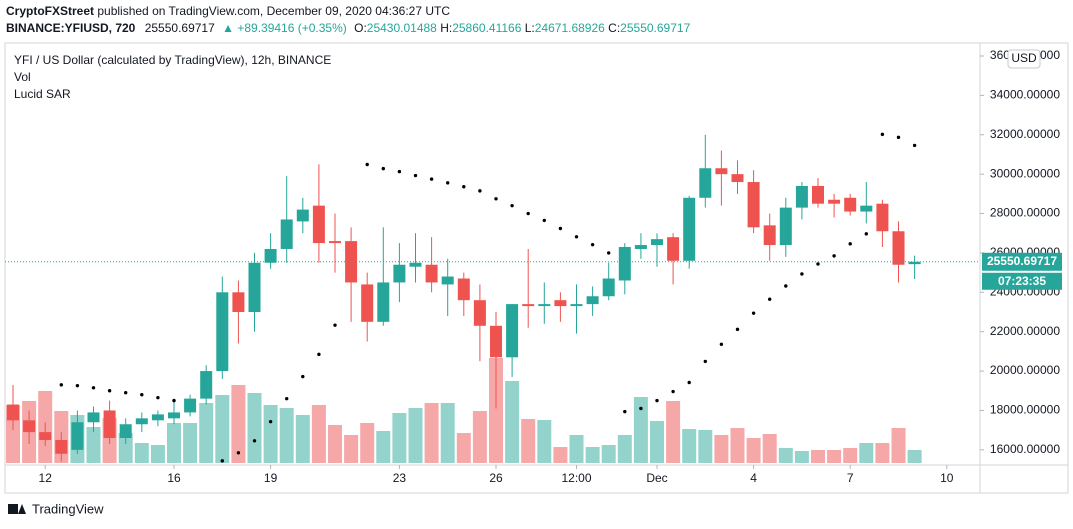 Image resolution: width=1073 pixels, height=529 pixels. What do you see at coordinates (487, 28) in the screenshot?
I see `h: 25860.41166` at bounding box center [487, 28].